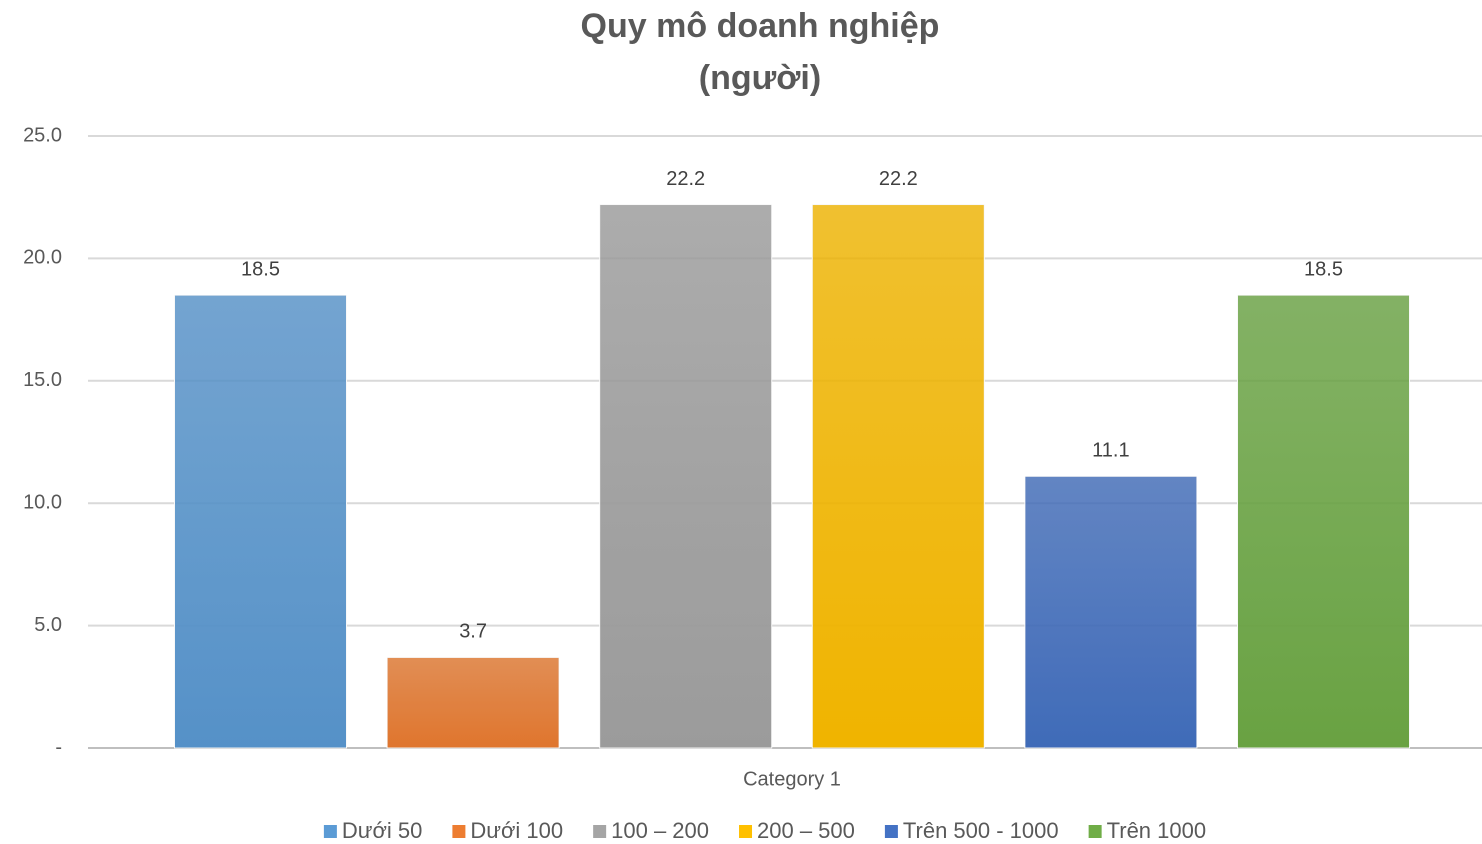  Describe the element at coordinates (760, 26) in the screenshot. I see `chart-title: Quy mô doanh nghiệp` at that location.